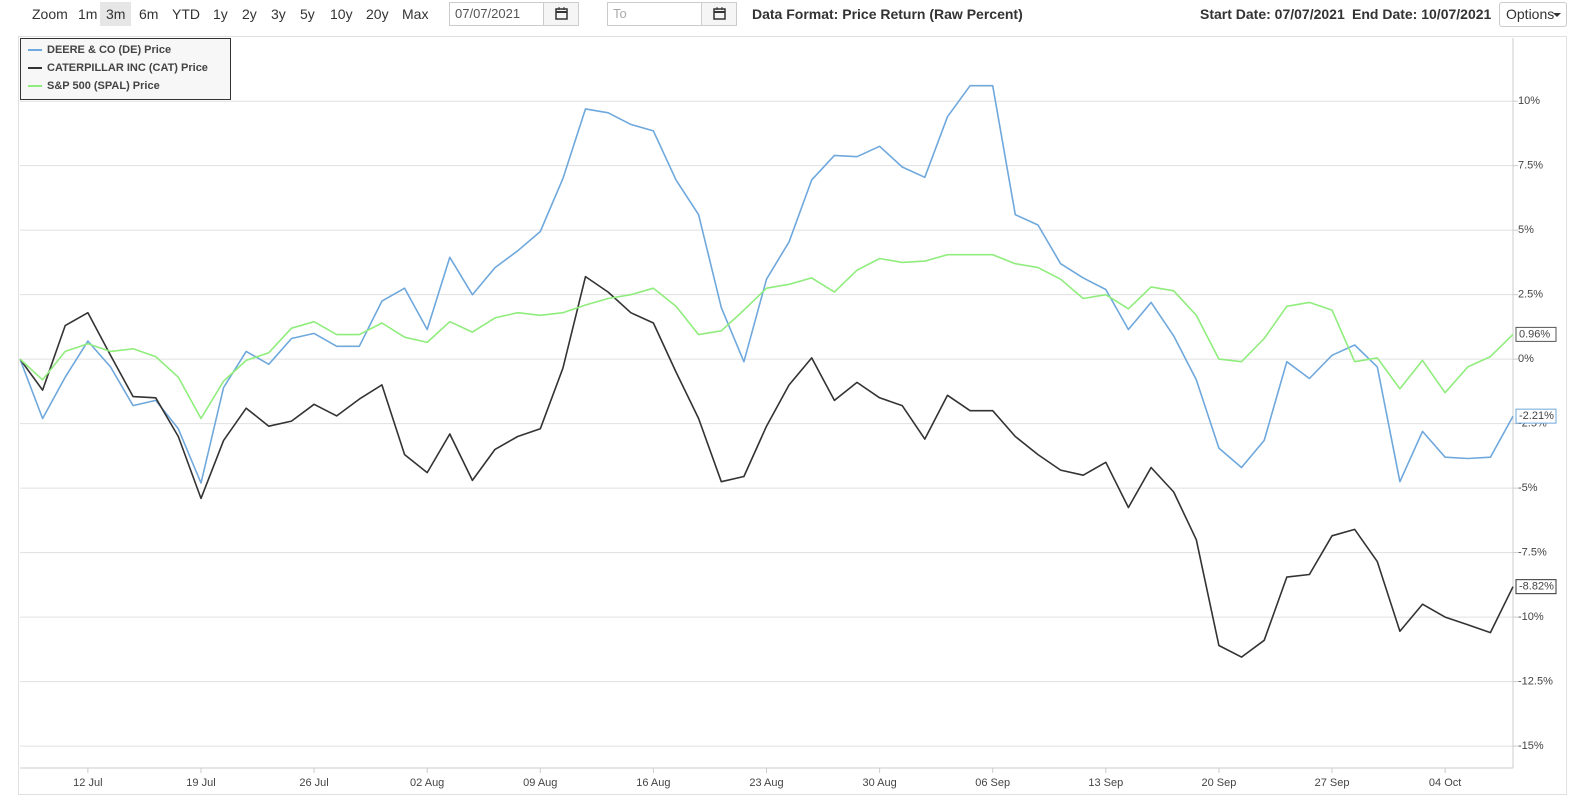  Describe the element at coordinates (992, 783) in the screenshot. I see `x-tick-label: 06 Sep` at that location.